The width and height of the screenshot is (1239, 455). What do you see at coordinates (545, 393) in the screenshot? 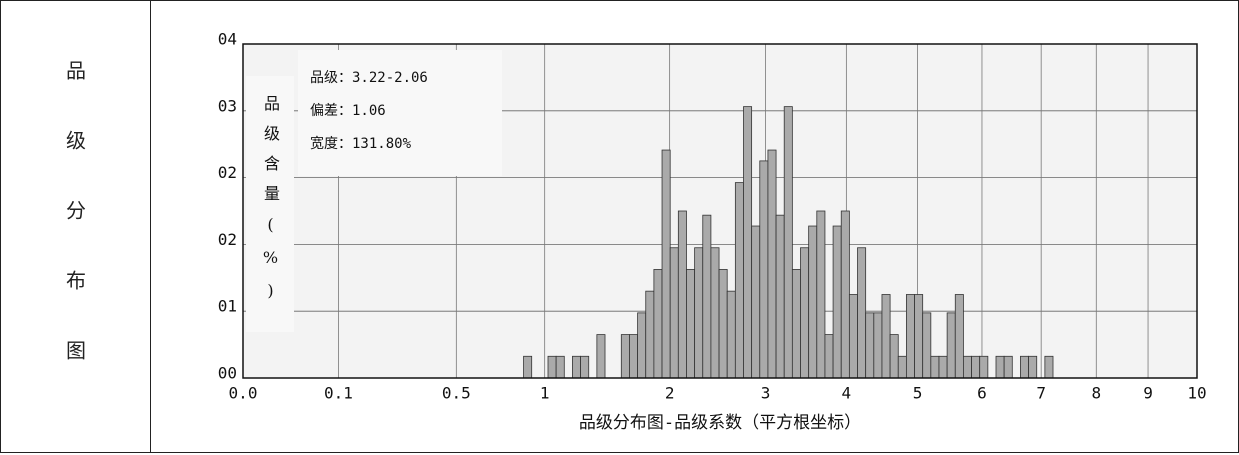
I see `x-tick-label: 1` at bounding box center [545, 393].